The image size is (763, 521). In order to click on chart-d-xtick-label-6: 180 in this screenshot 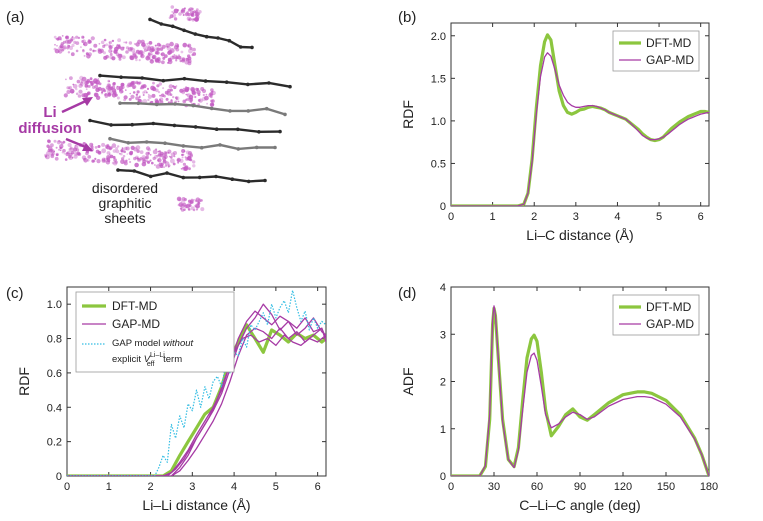, I will do `click(709, 487)`.